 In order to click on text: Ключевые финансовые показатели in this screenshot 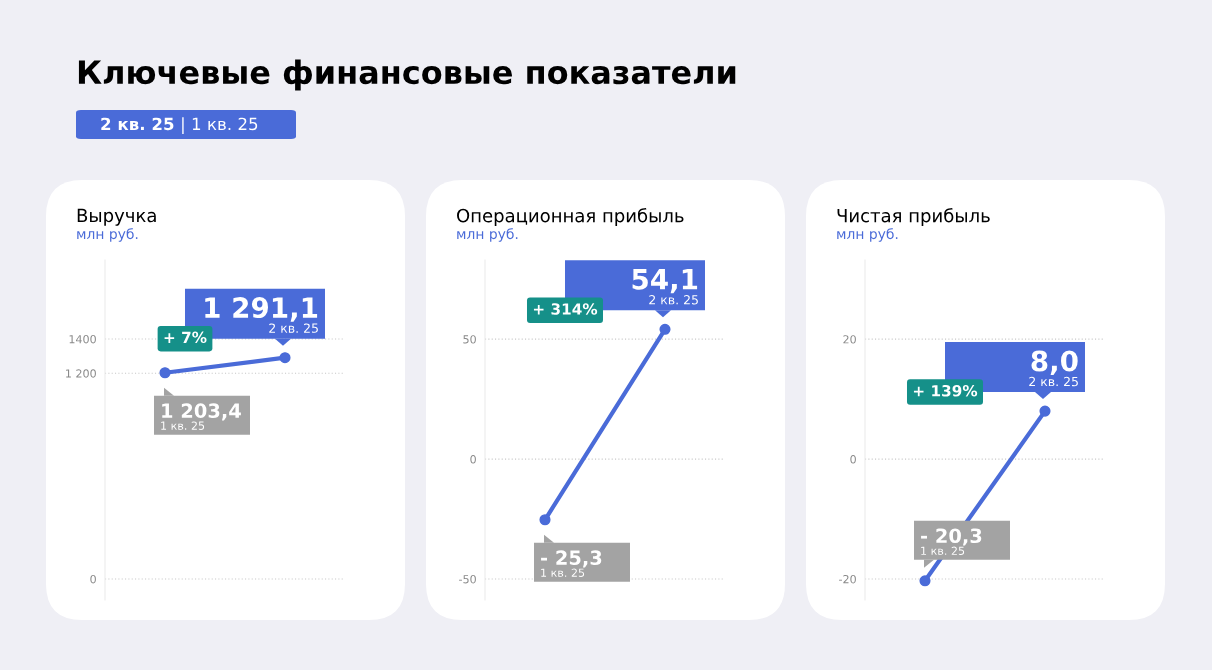, I will do `click(407, 75)`.